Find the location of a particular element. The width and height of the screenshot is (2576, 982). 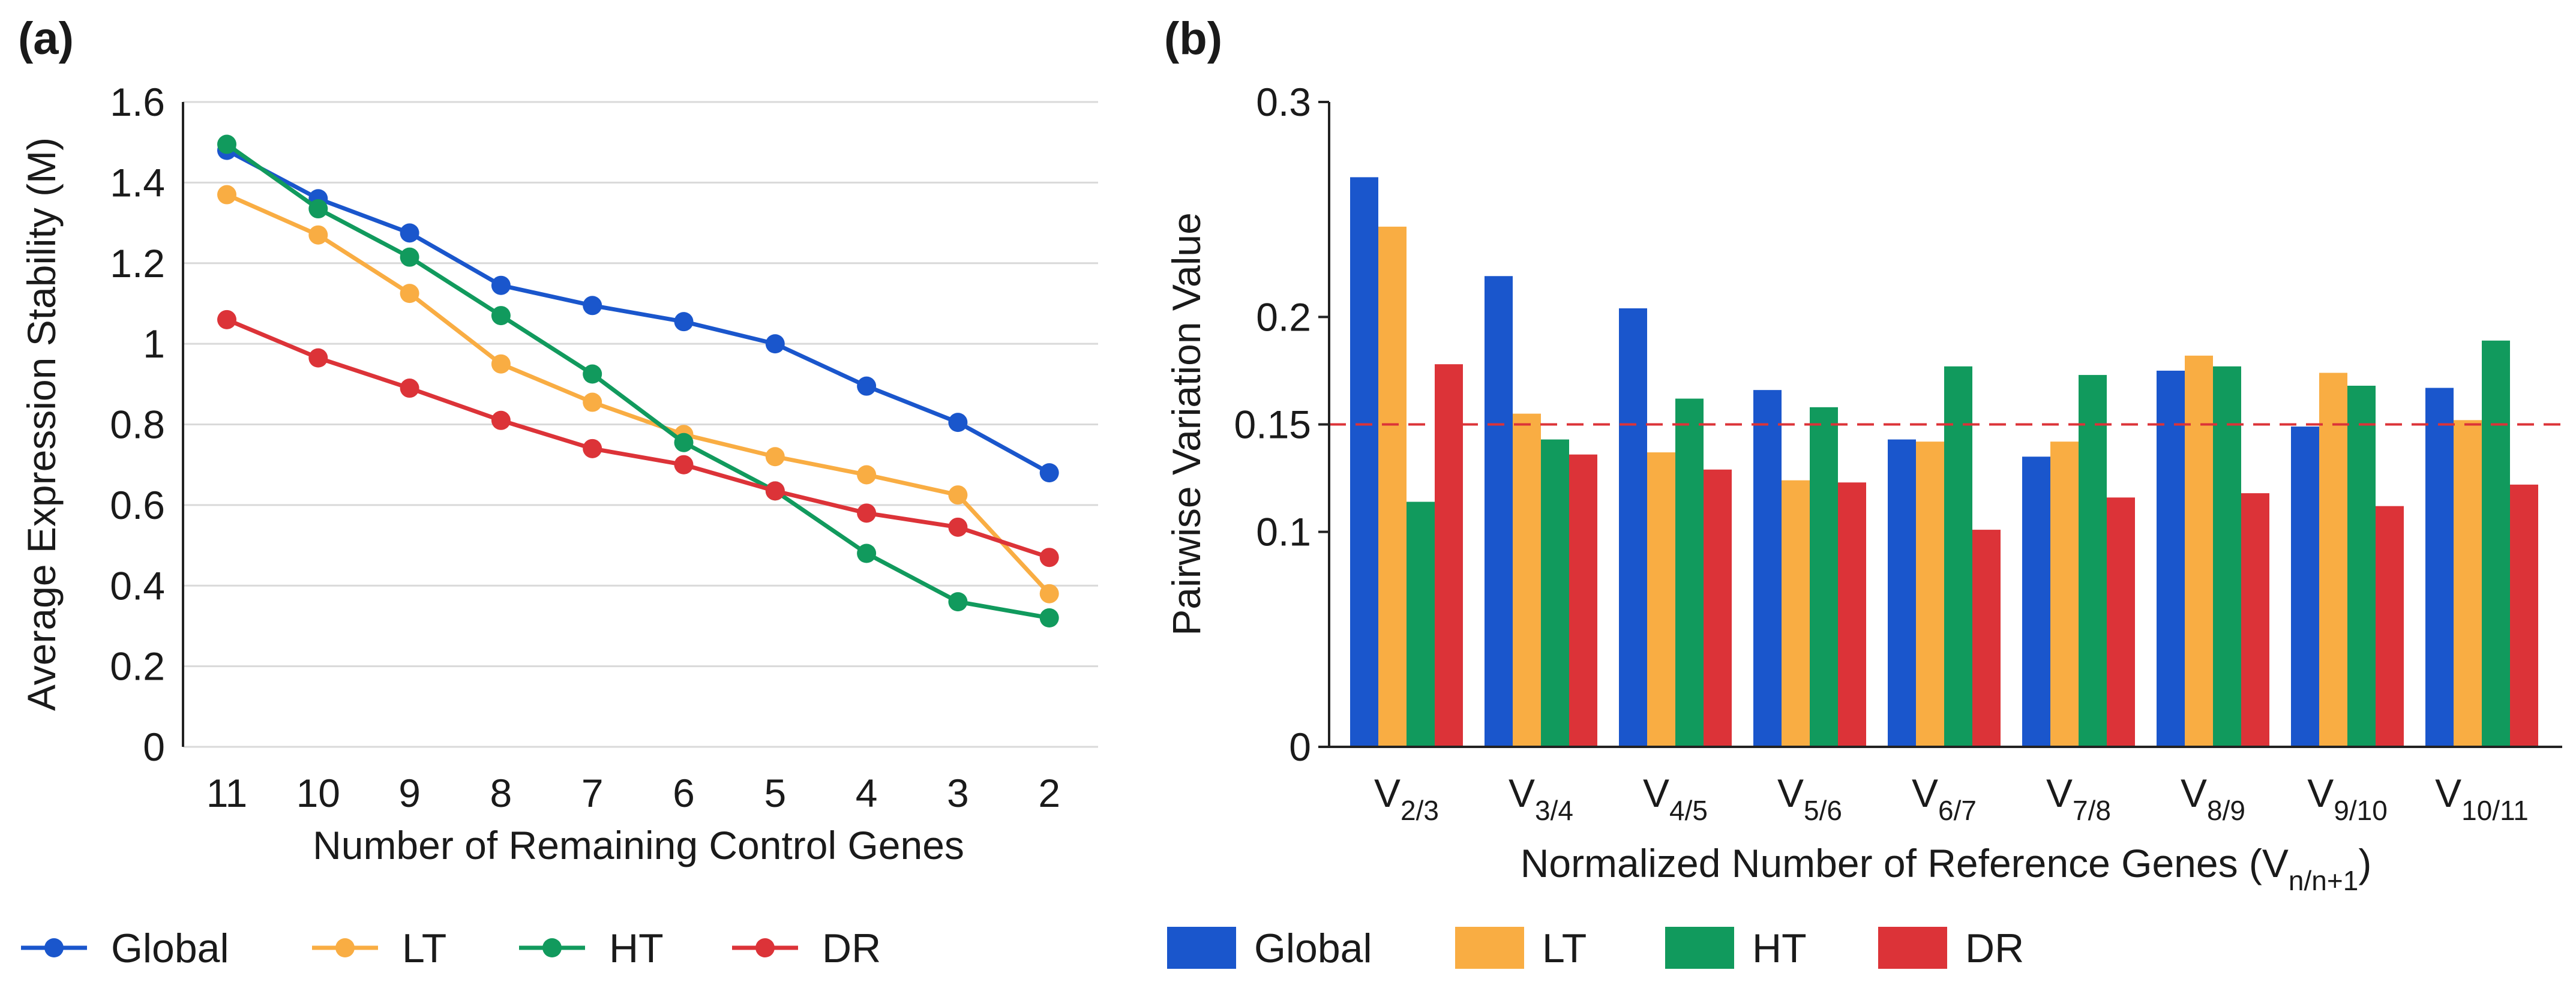

legend-item-dr: DR is located at coordinates (1951, 948).